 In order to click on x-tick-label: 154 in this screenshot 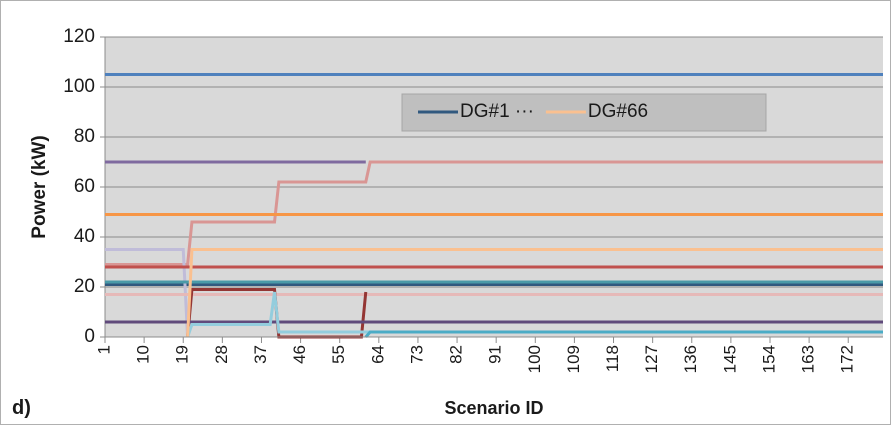, I will do `click(768, 359)`.